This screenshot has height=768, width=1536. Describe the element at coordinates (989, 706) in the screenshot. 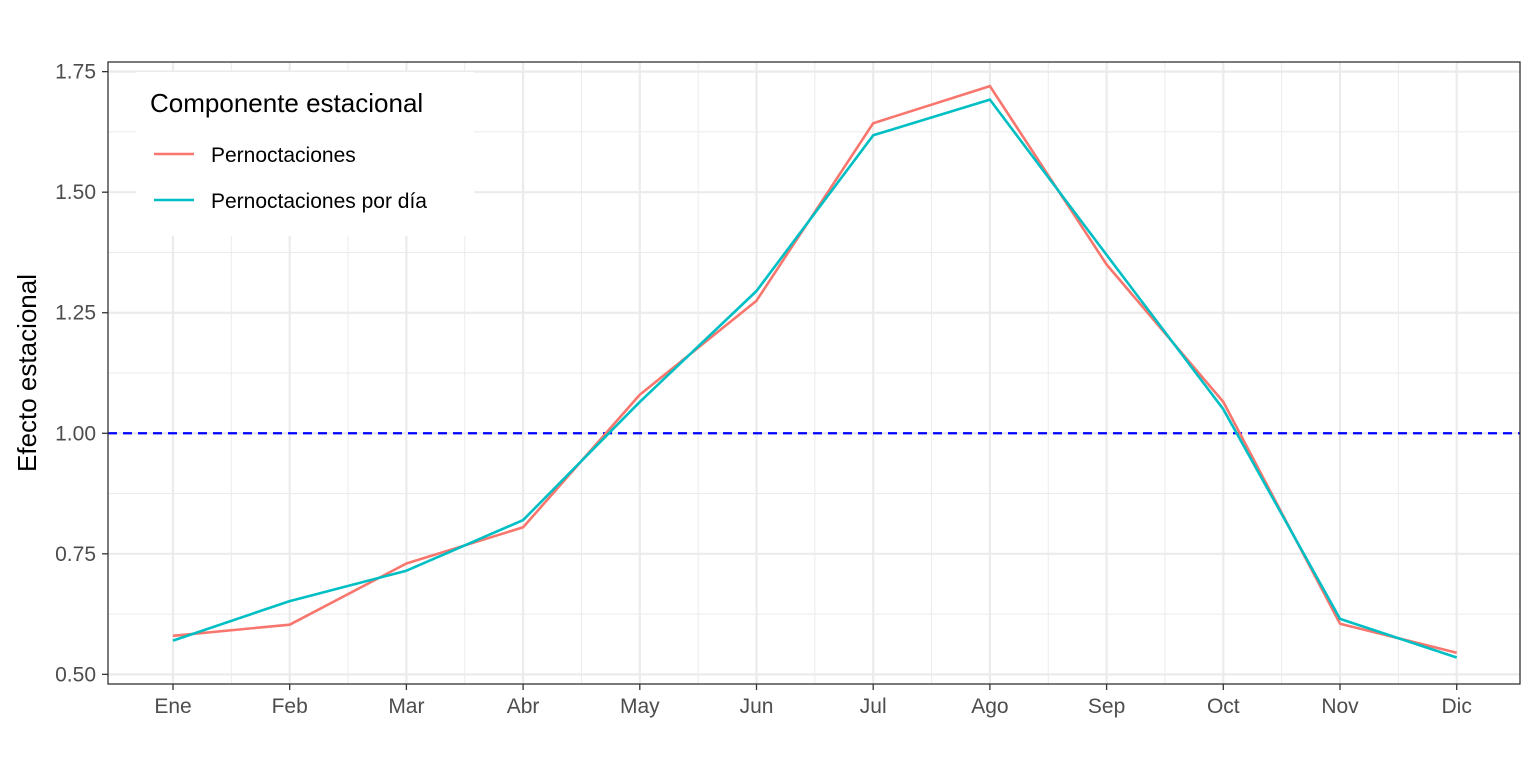

I see `x-tick-label: Ago` at that location.